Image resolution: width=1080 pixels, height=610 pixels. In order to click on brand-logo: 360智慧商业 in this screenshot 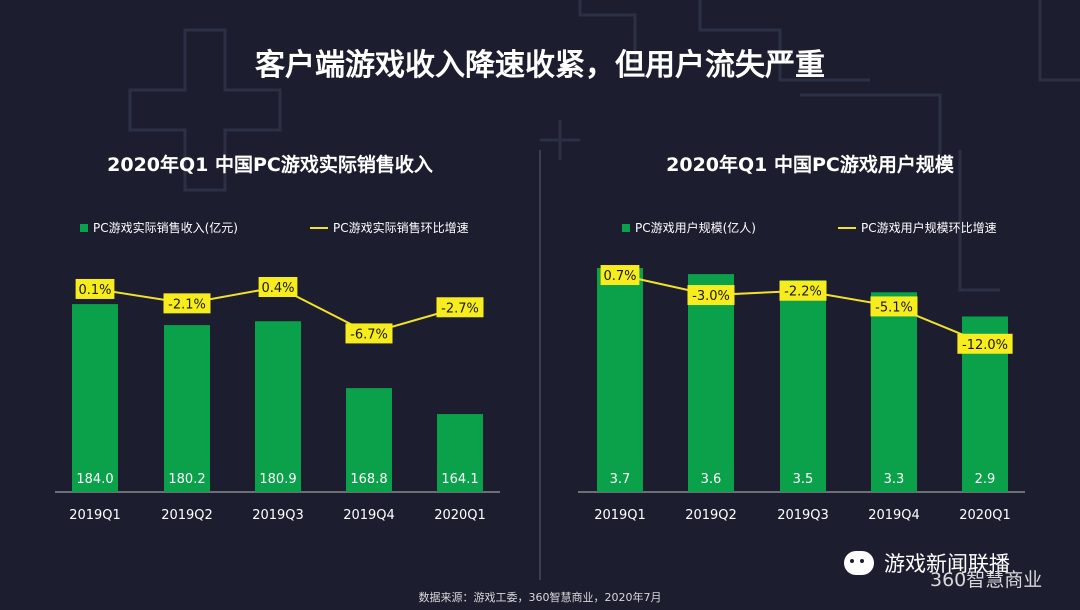, I will do `click(986, 580)`.